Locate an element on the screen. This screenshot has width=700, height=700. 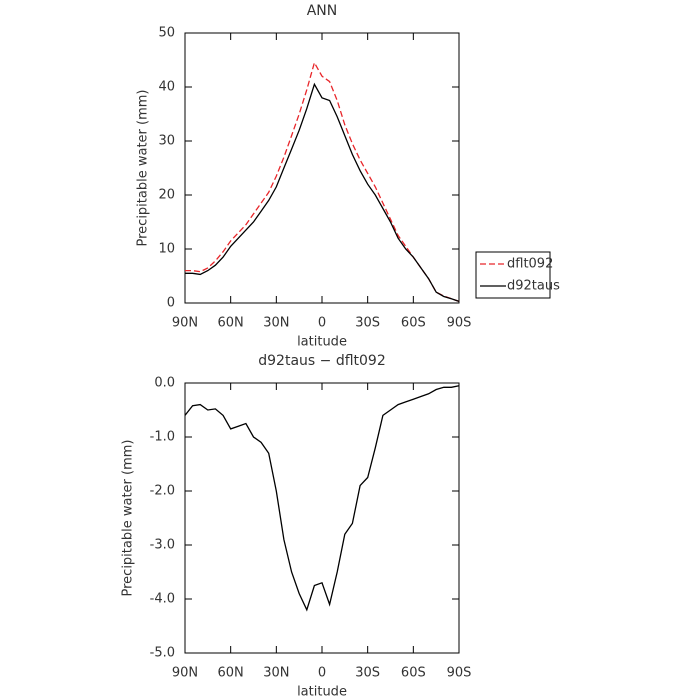
y-tick-label: 10 is located at coordinates (166, 249).